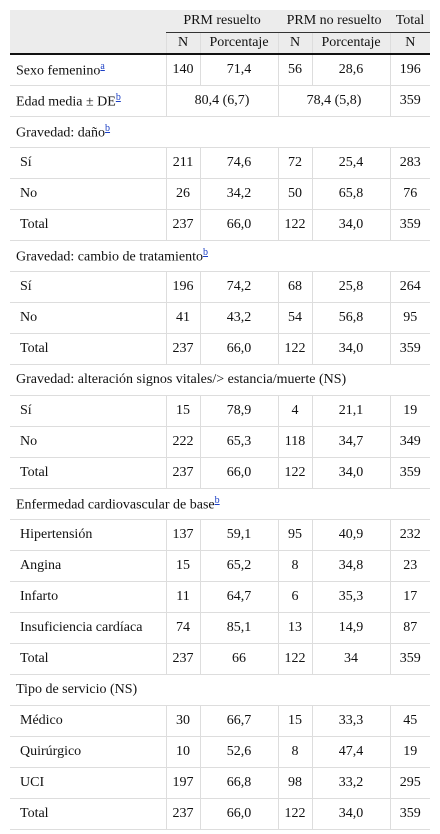 Image resolution: width=440 pixels, height=834 pixels. I want to click on data-cell: 56,8, so click(351, 318).